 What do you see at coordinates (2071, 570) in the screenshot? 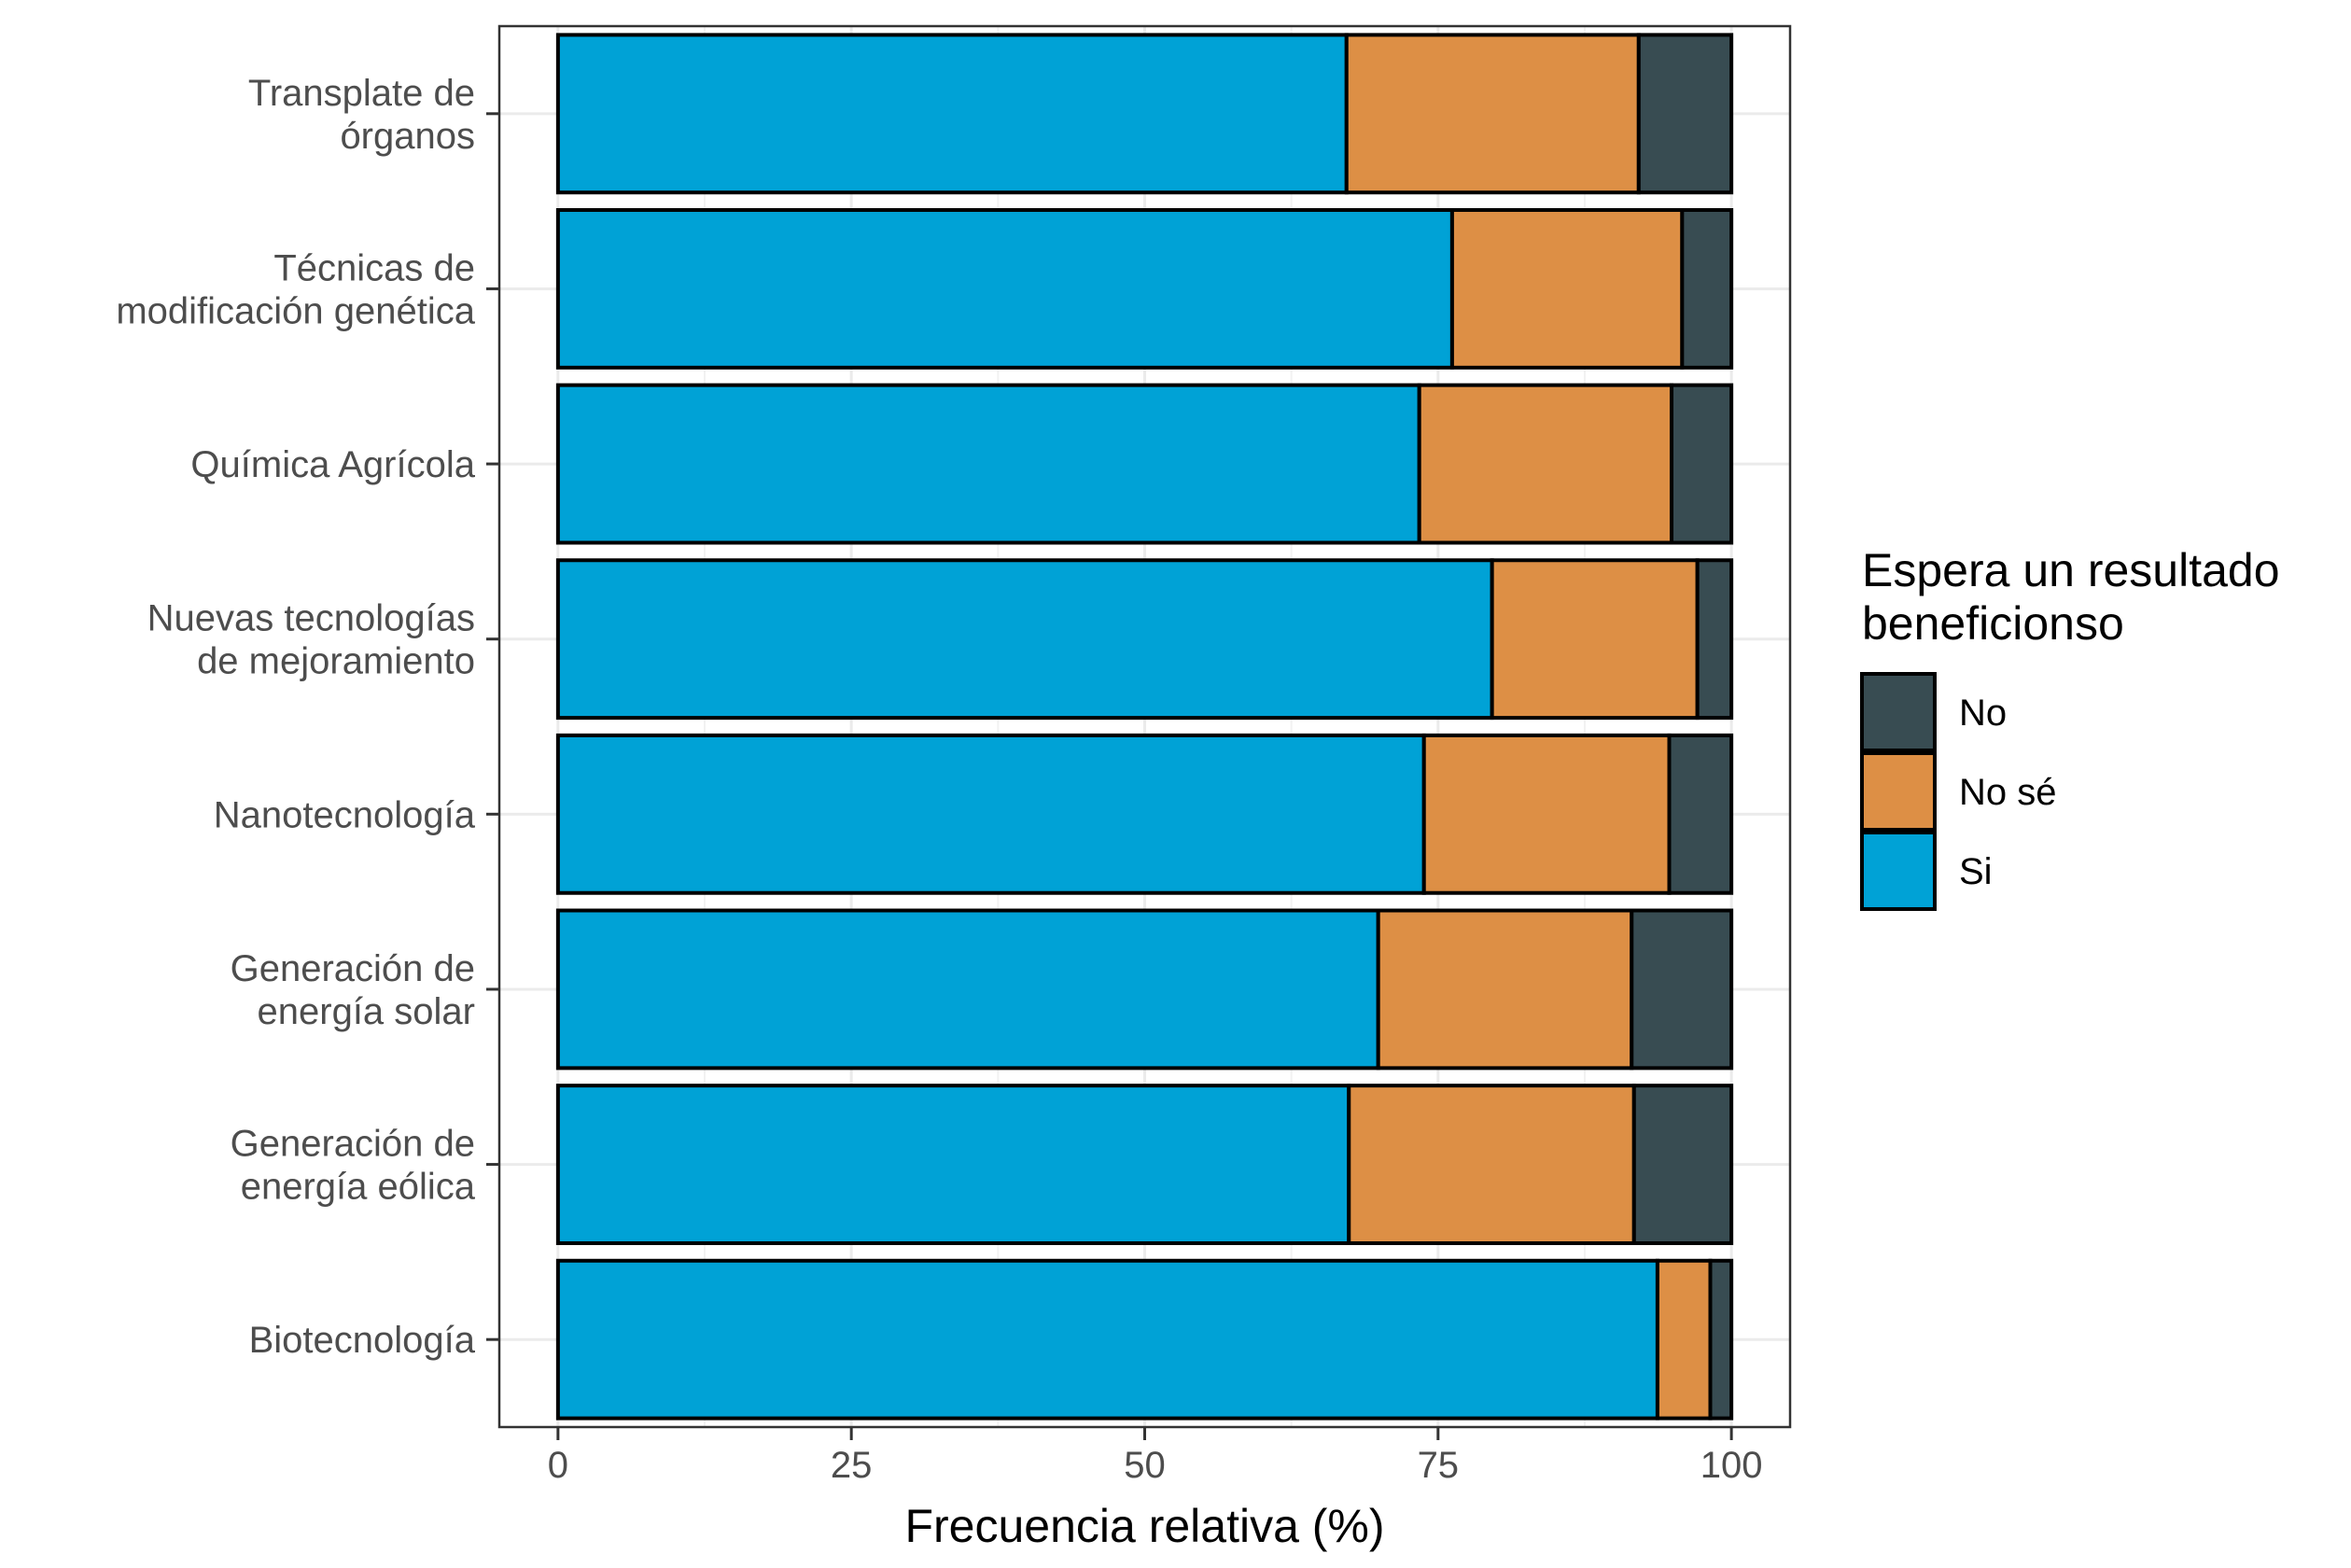
I see `legend-title-line: Espera un resultado` at bounding box center [2071, 570].